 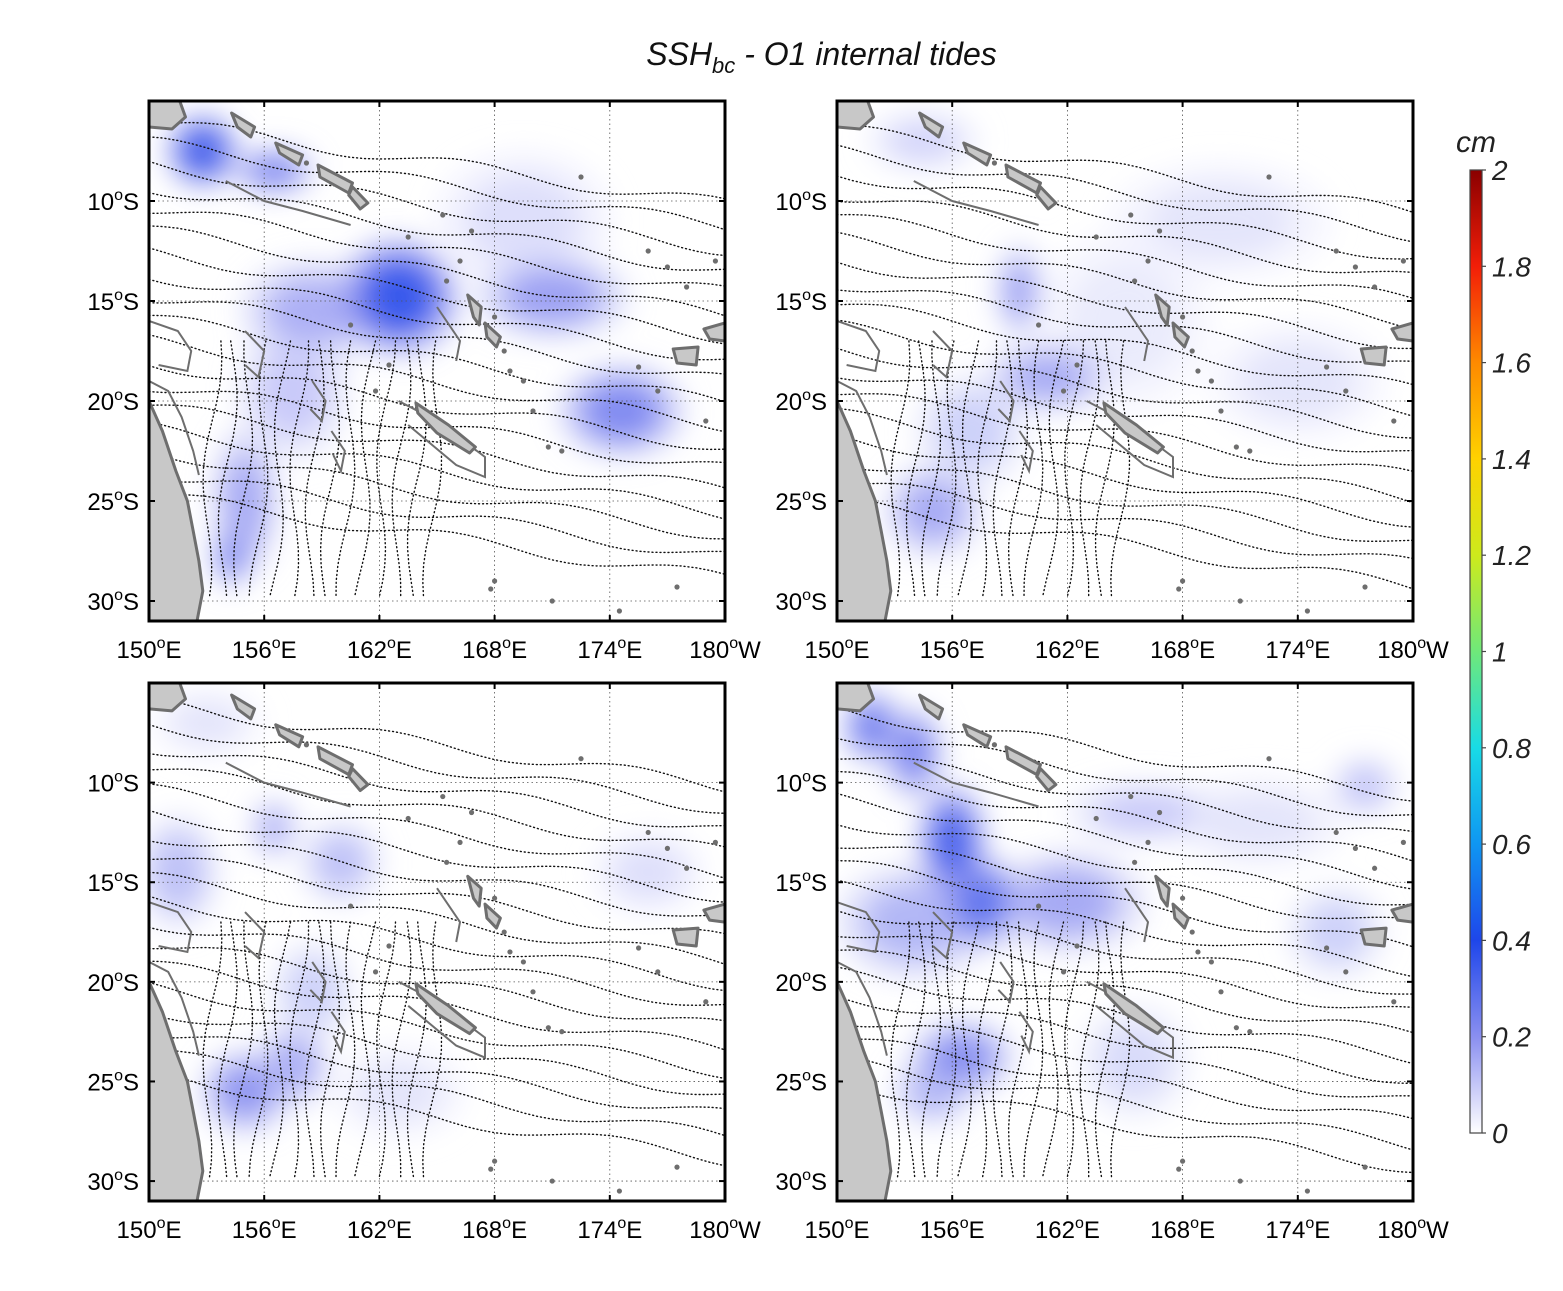 What do you see at coordinates (1500, 1133) in the screenshot?
I see `colorbar-tick-label: 0` at bounding box center [1500, 1133].